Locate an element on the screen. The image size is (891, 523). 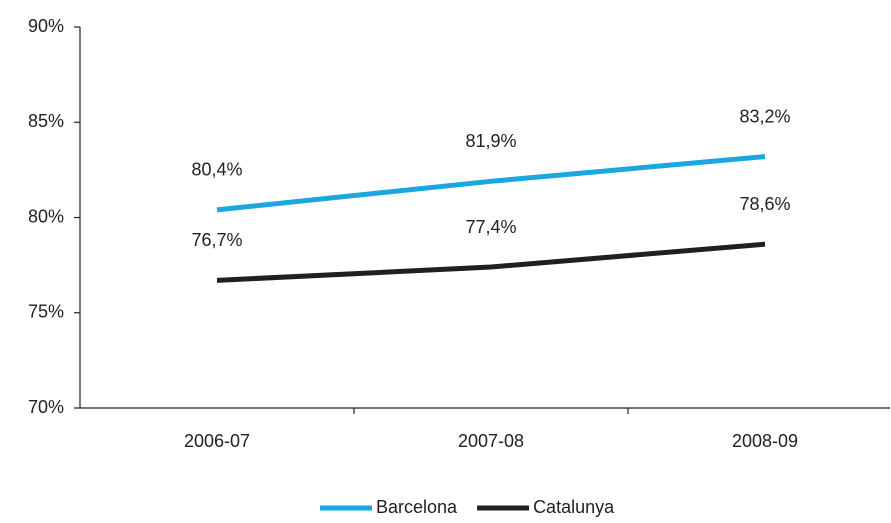
y-tick-label: 85% is located at coordinates (46, 121).